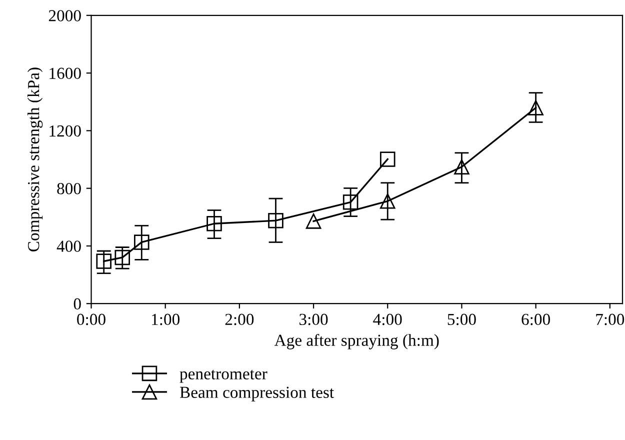 This screenshot has width=625, height=440. Describe the element at coordinates (462, 320) in the screenshot. I see `x-tick-label: 5:00` at that location.